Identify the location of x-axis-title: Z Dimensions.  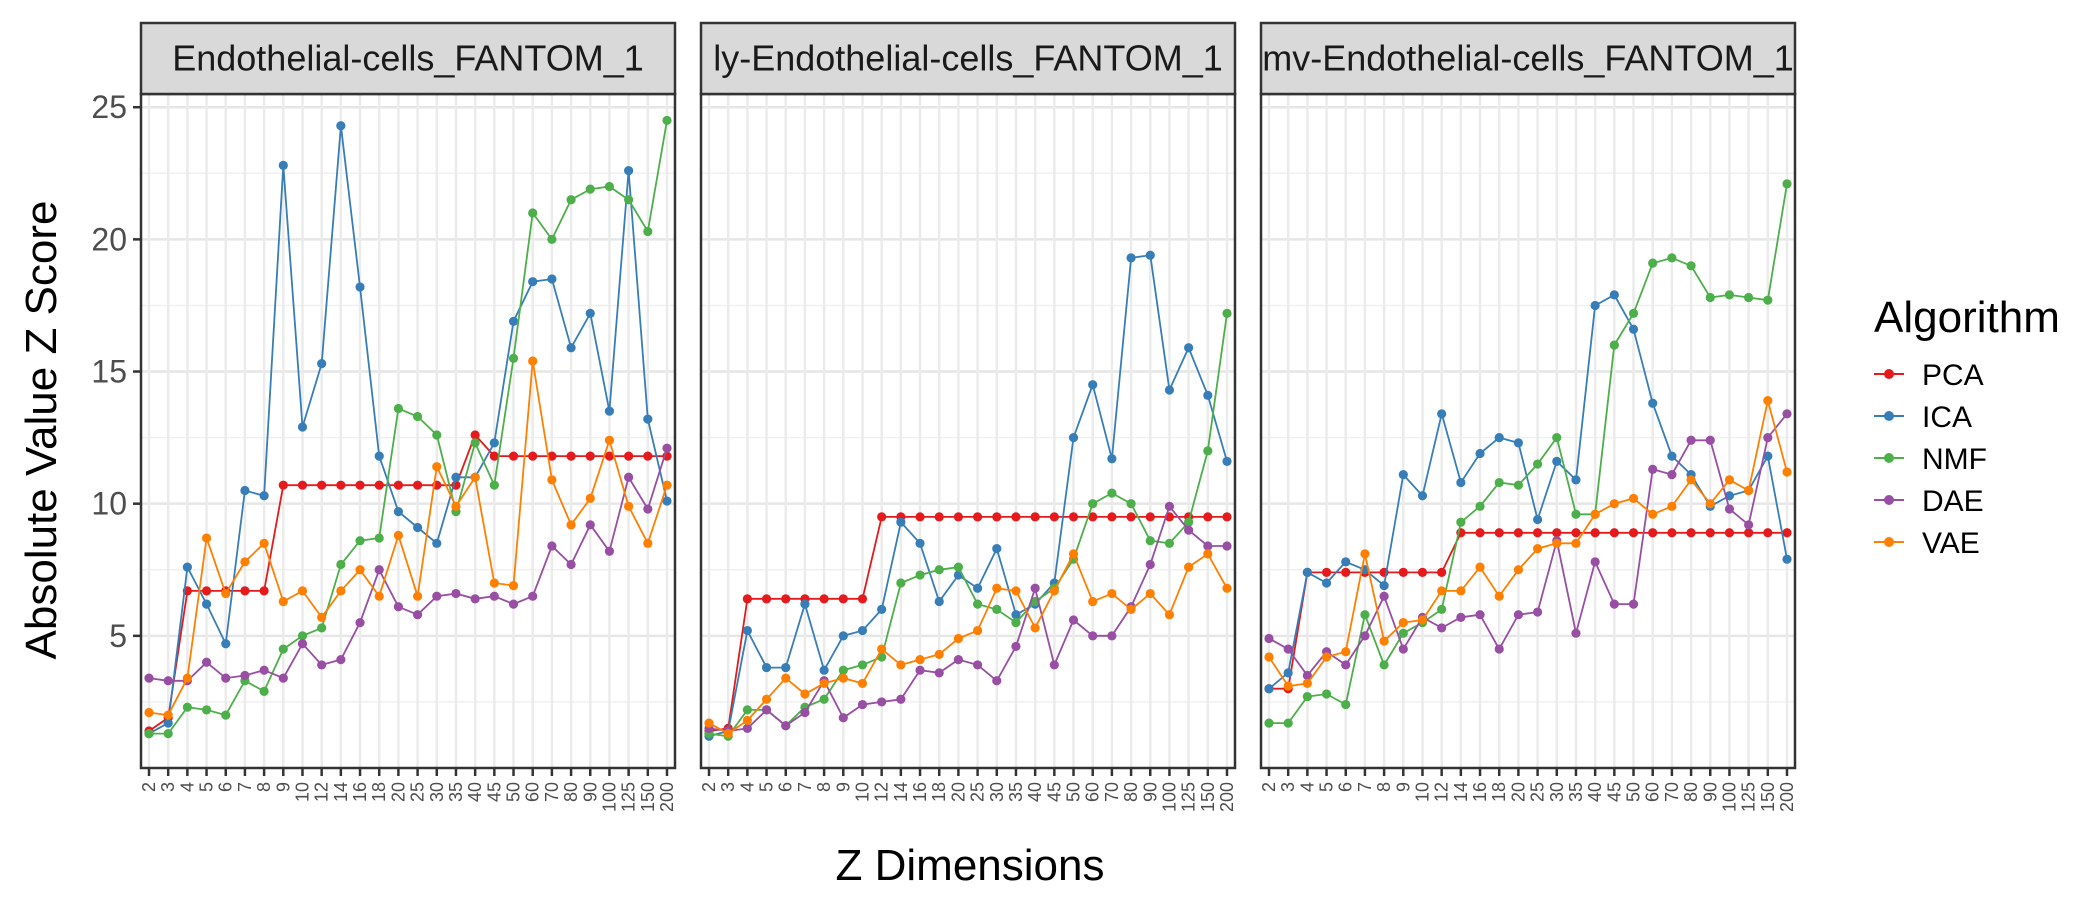
(970, 865).